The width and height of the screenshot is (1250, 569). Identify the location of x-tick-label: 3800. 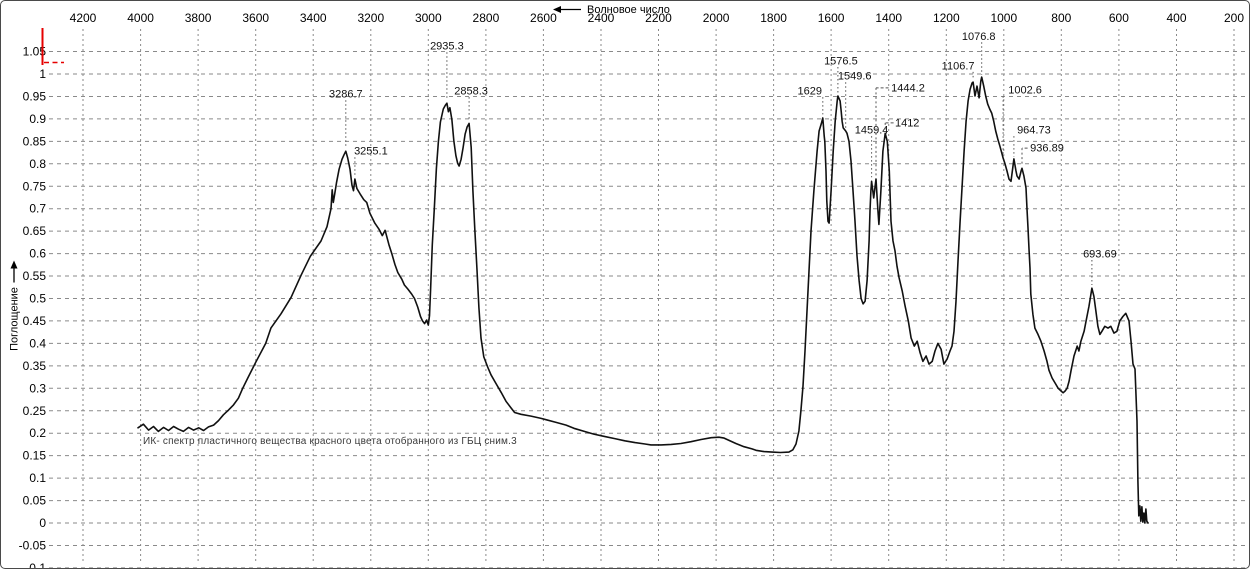
(198, 18).